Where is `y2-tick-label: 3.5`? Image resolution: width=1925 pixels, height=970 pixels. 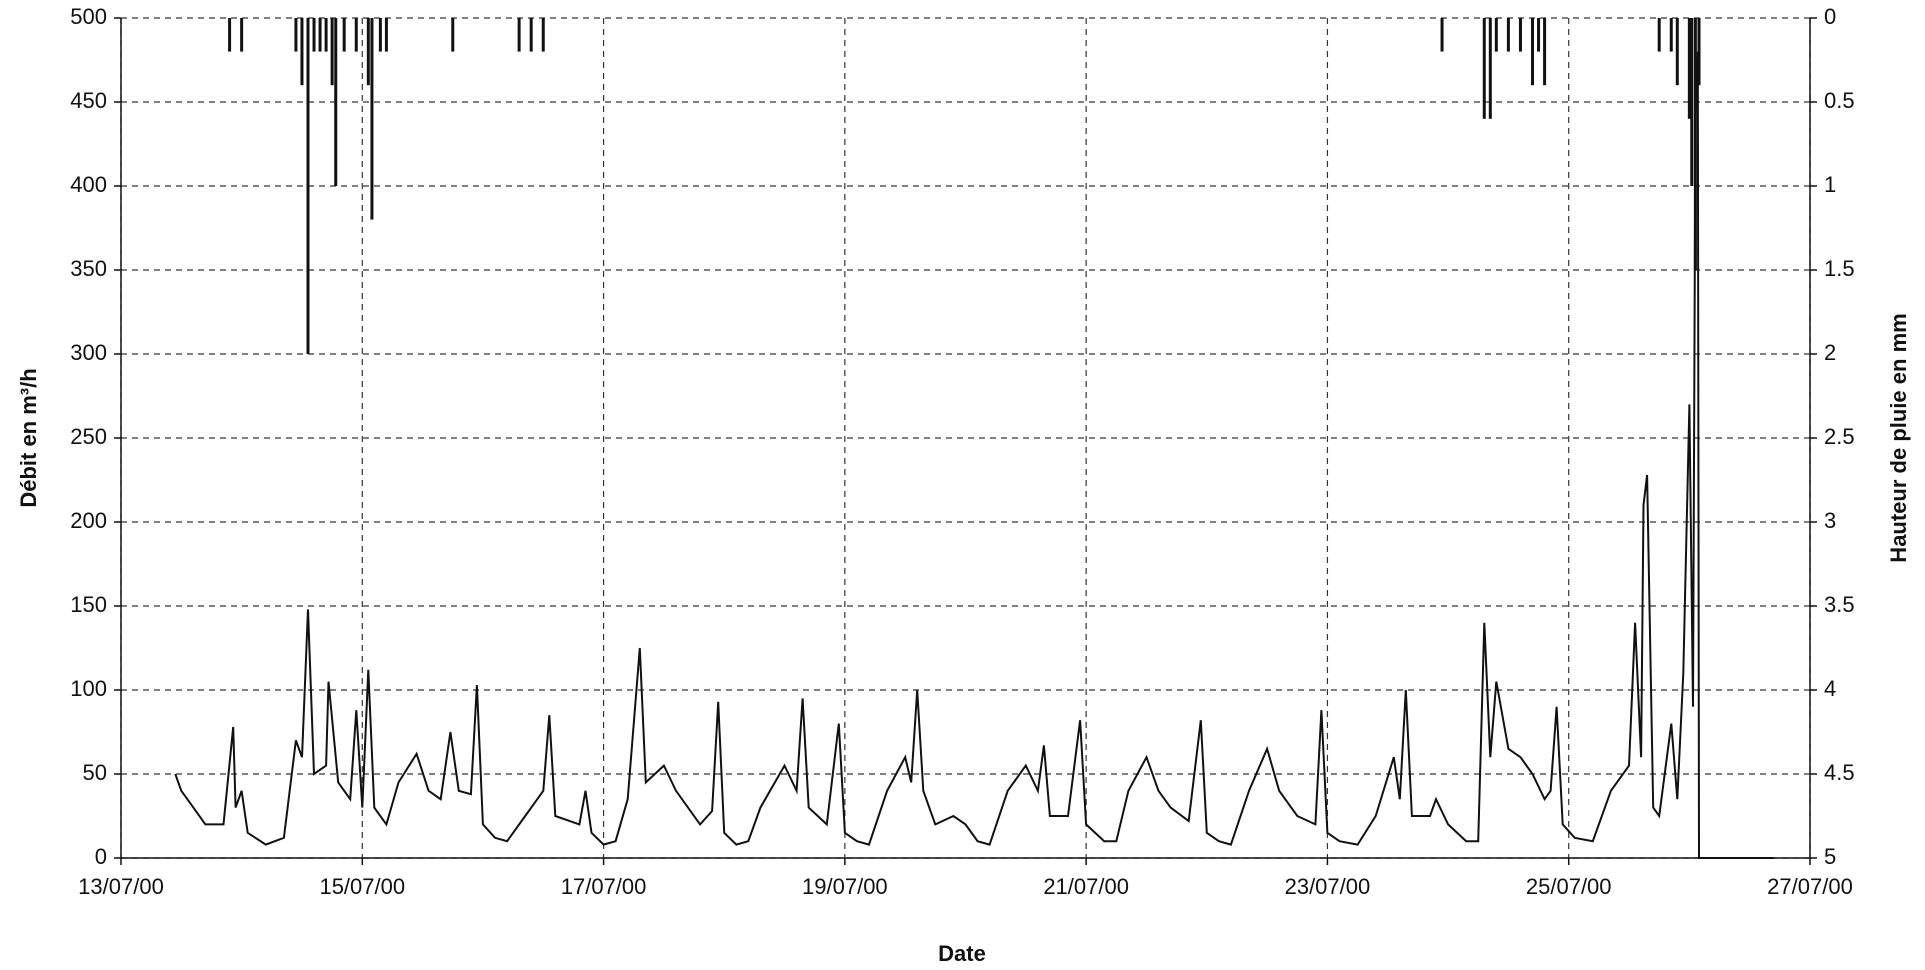
y2-tick-label: 3.5 is located at coordinates (1839, 604).